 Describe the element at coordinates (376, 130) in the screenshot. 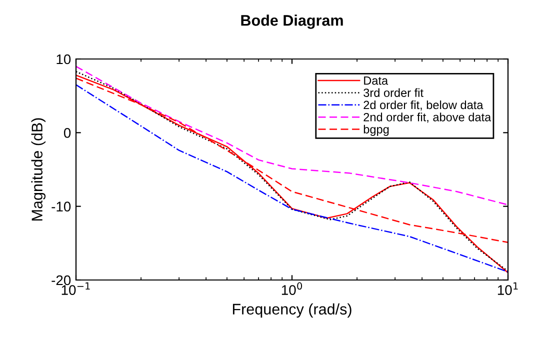

I see `legend-label: bgpg` at that location.